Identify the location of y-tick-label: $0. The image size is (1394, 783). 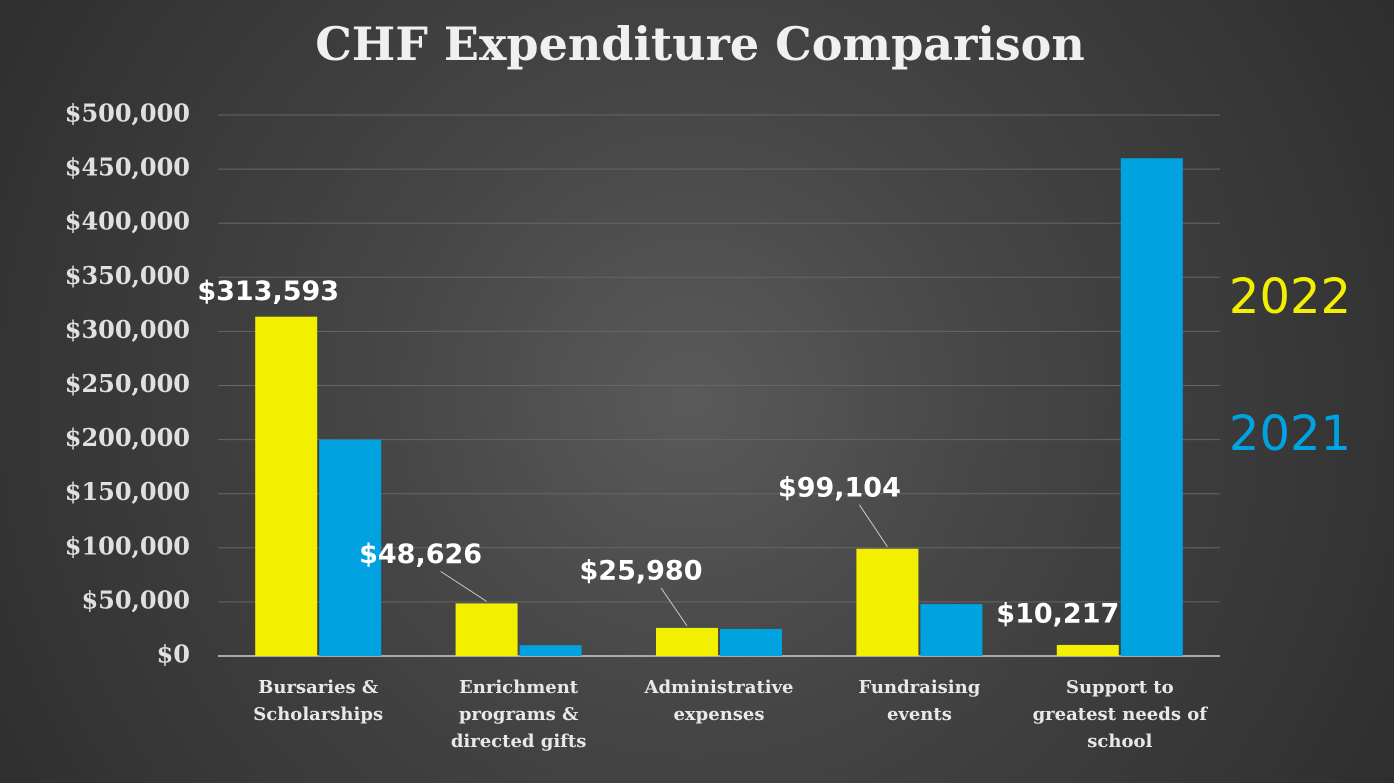
(173, 654).